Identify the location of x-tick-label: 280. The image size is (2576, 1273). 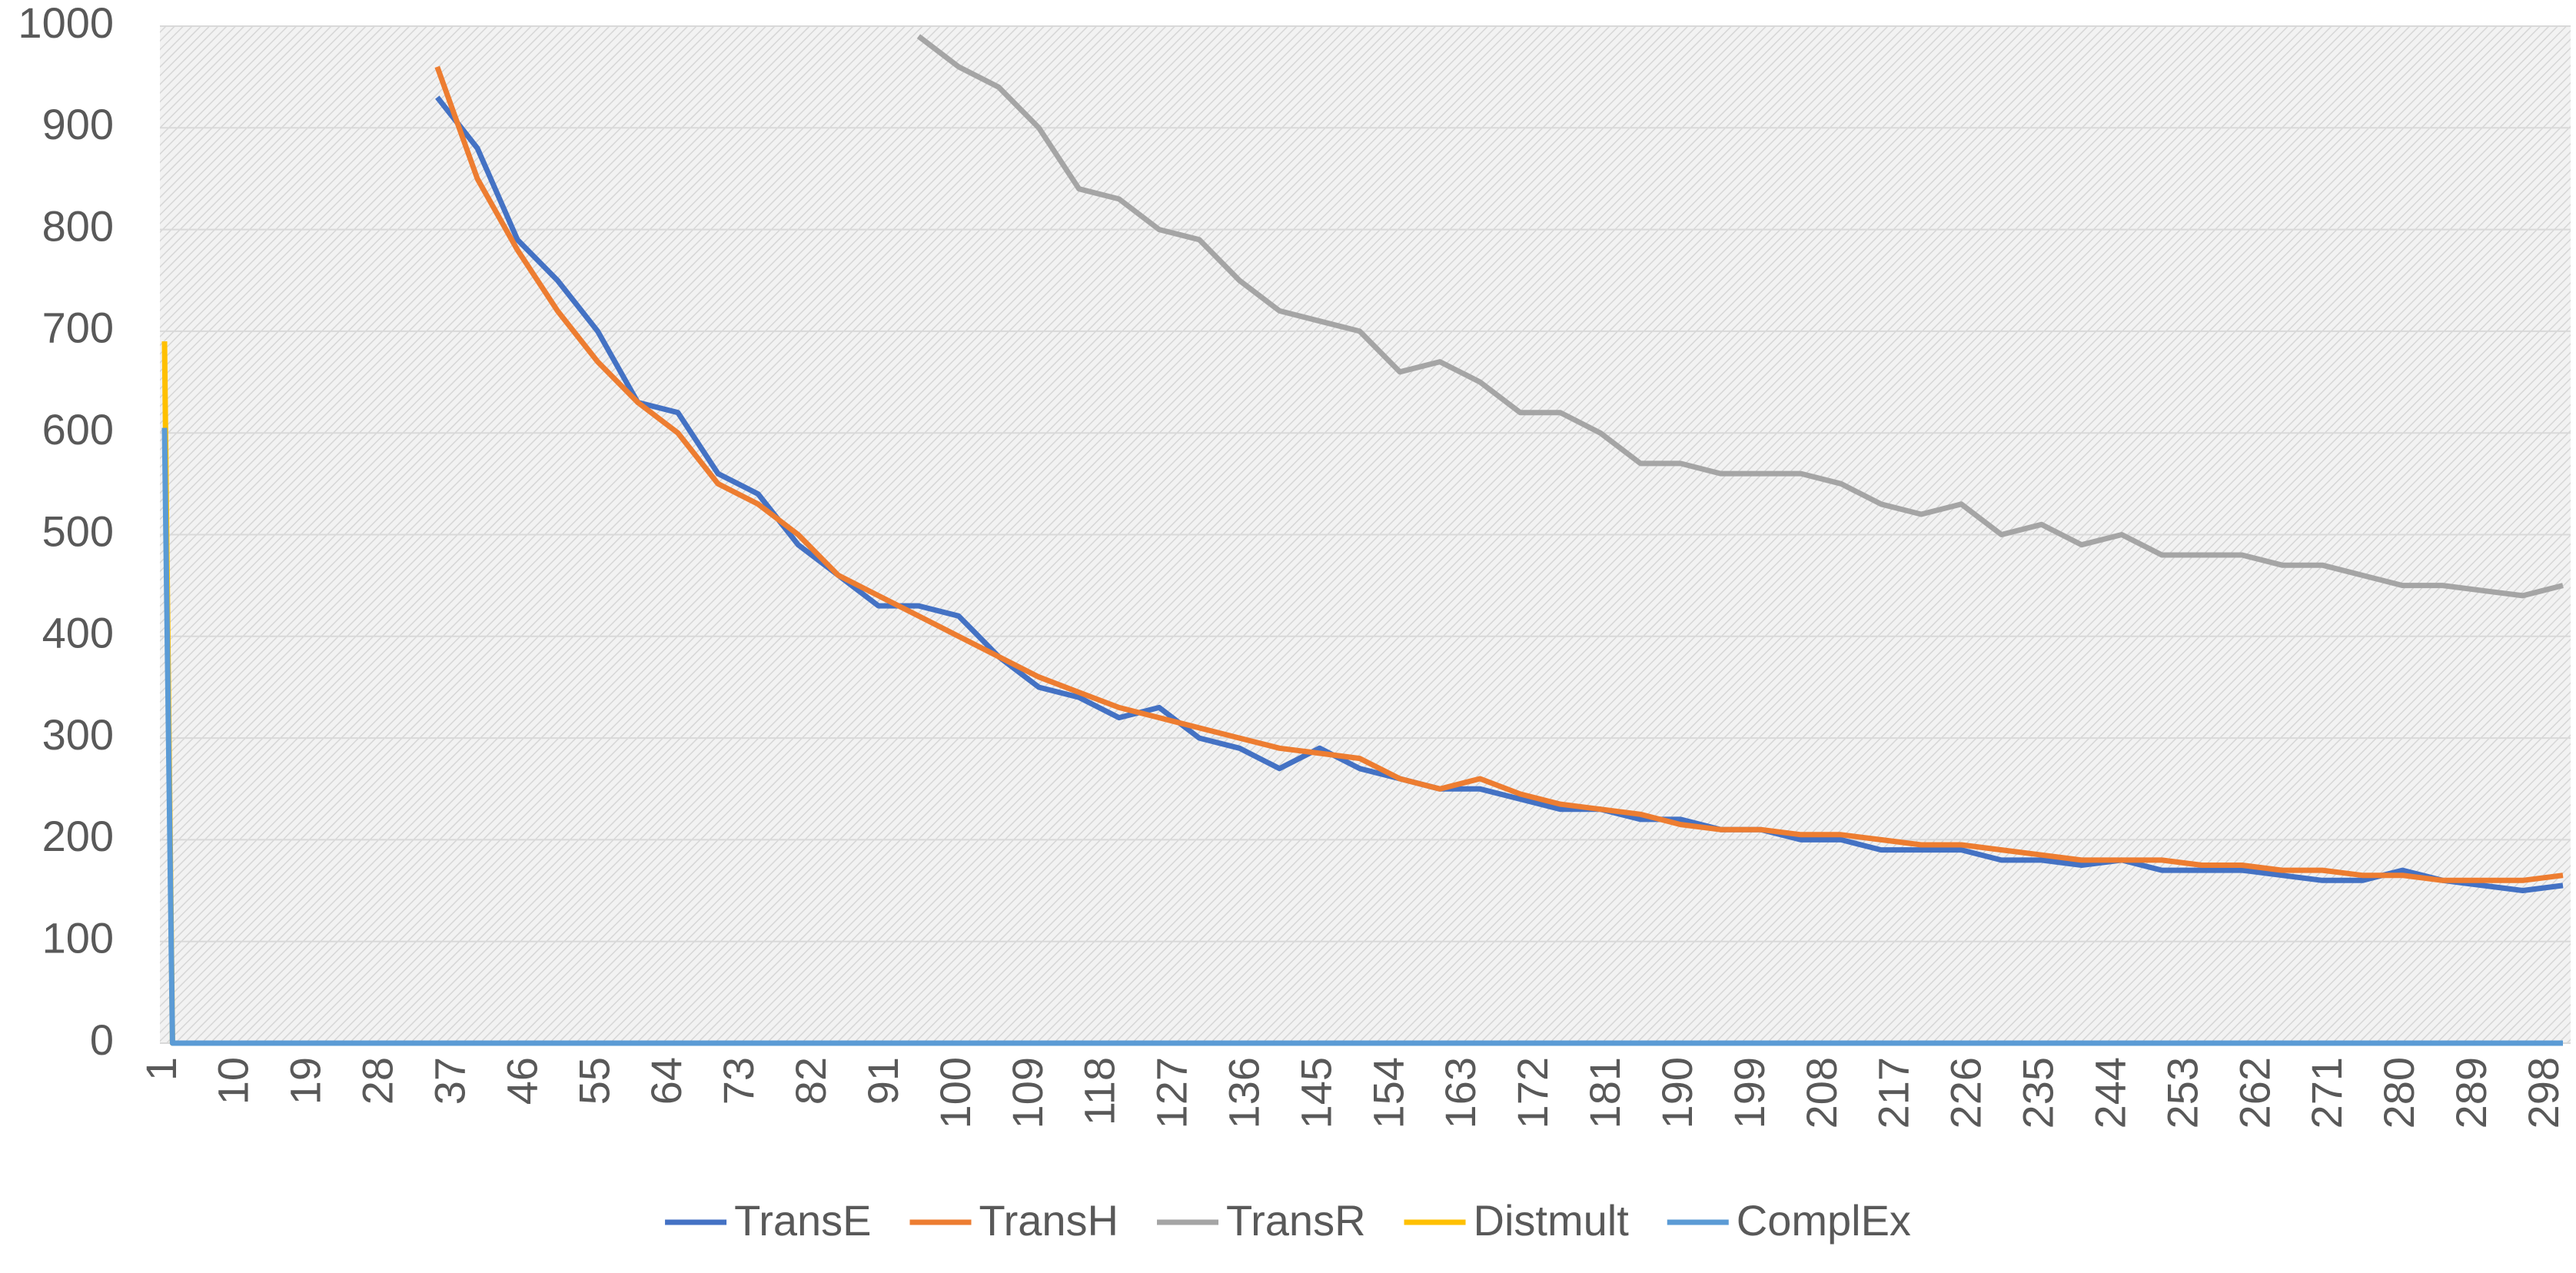
(2399, 1092).